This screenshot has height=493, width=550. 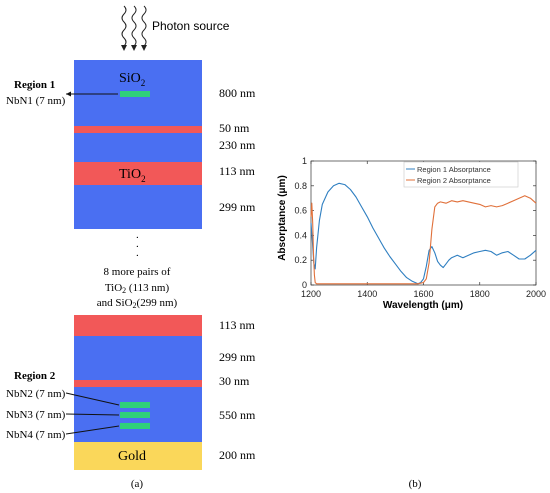 I want to click on y-tick-label-1: 0.2, so click(x=300, y=260).